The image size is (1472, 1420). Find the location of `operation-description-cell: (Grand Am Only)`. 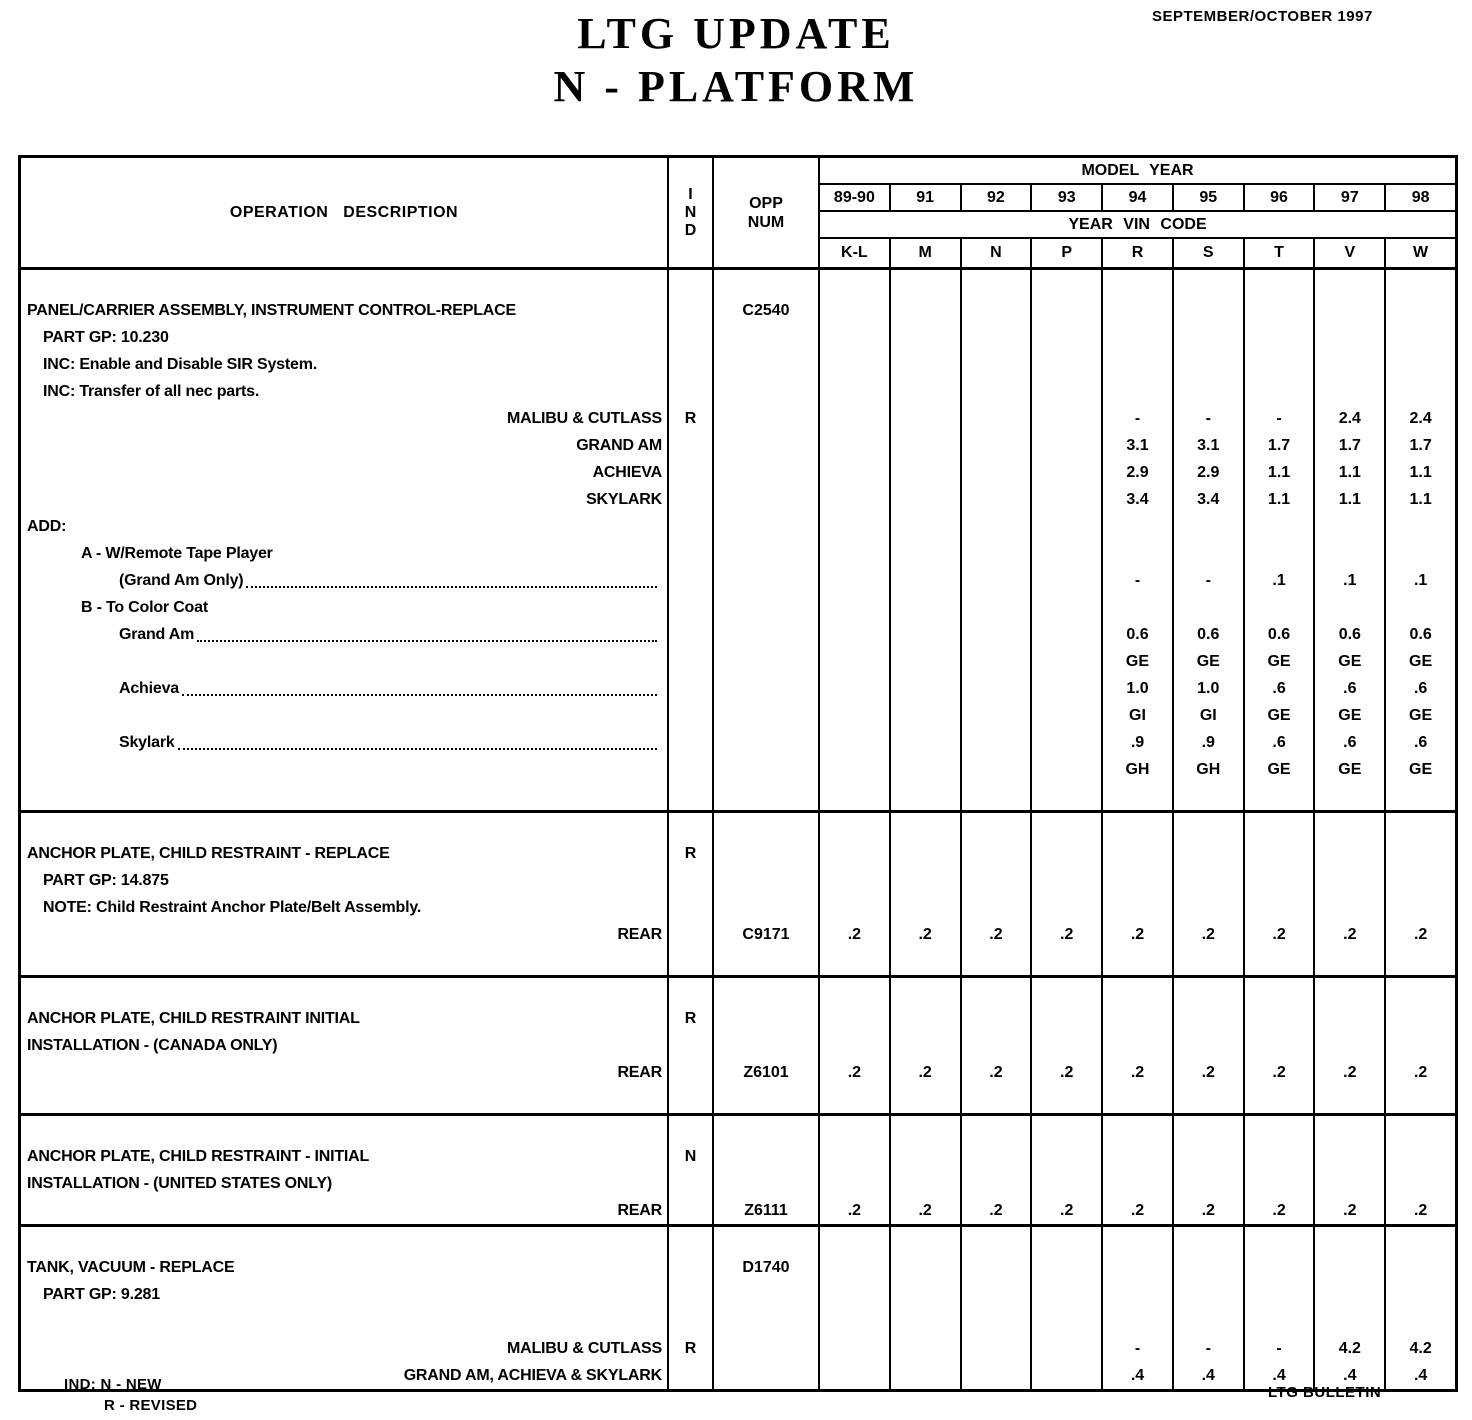

operation-description-cell: (Grand Am Only) is located at coordinates (344, 580).